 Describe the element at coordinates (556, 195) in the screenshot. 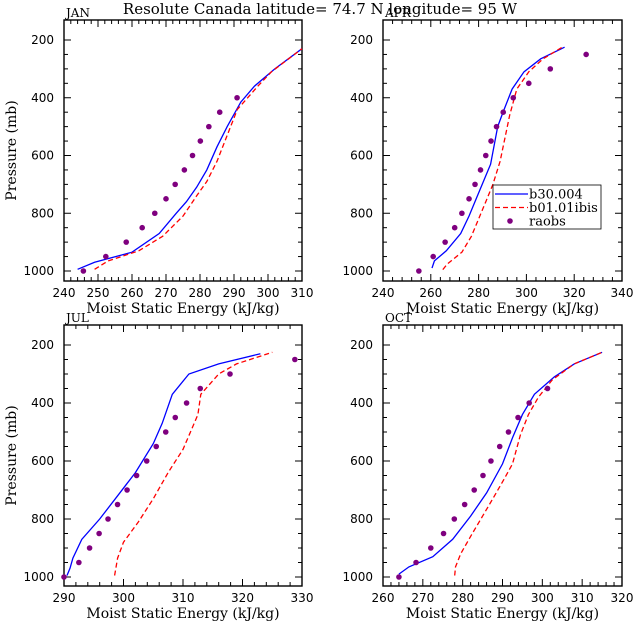

I see `legend-entry-label: b30.004` at that location.